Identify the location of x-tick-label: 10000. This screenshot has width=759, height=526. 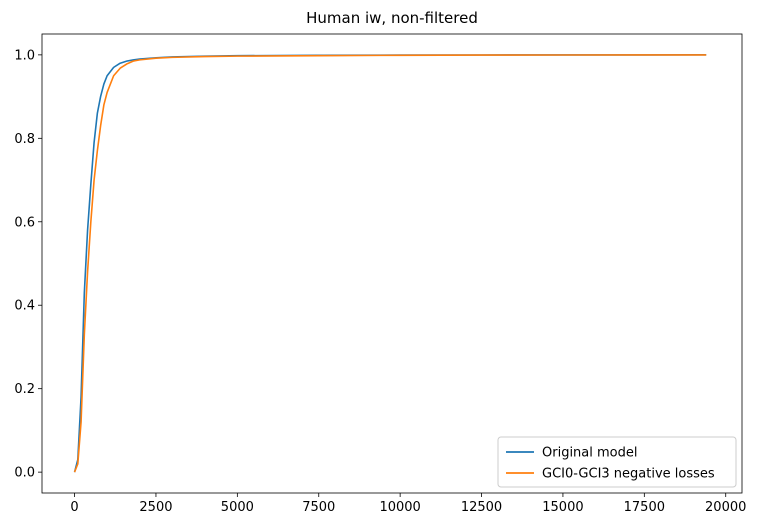
(399, 507).